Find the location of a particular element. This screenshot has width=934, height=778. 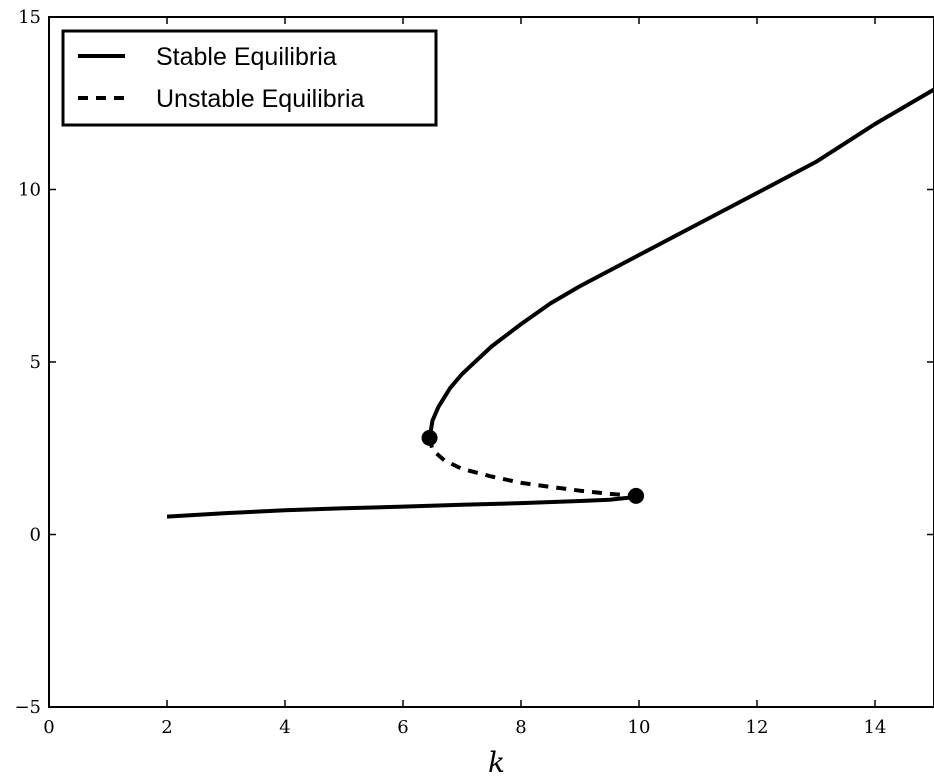

legend-frame is located at coordinates (249, 78).